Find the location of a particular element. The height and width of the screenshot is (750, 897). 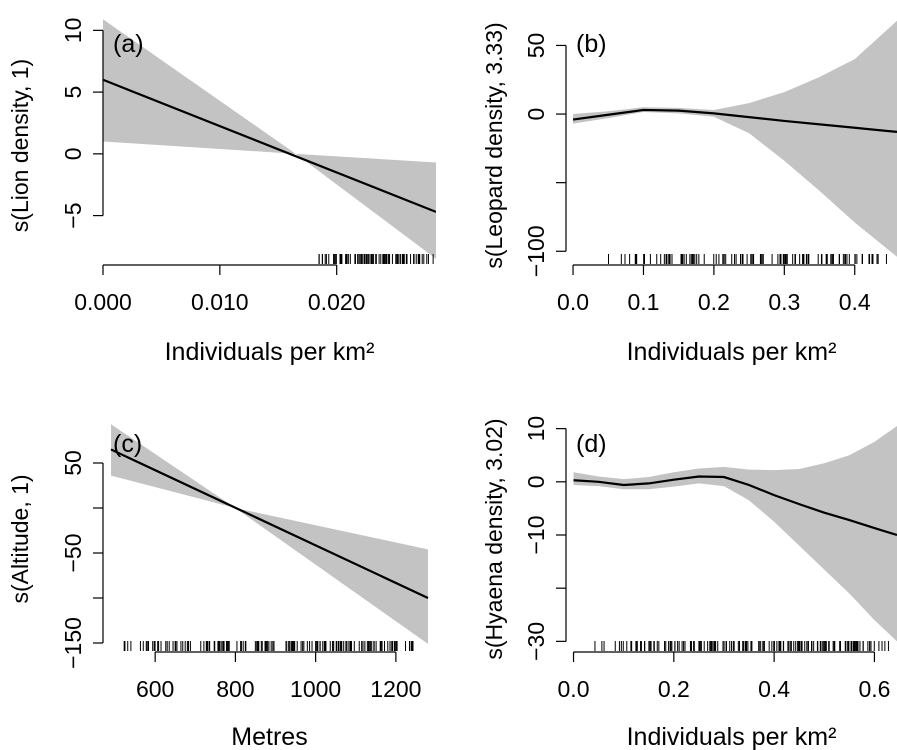

x-tick-label: 0.010 is located at coordinates (220, 302).